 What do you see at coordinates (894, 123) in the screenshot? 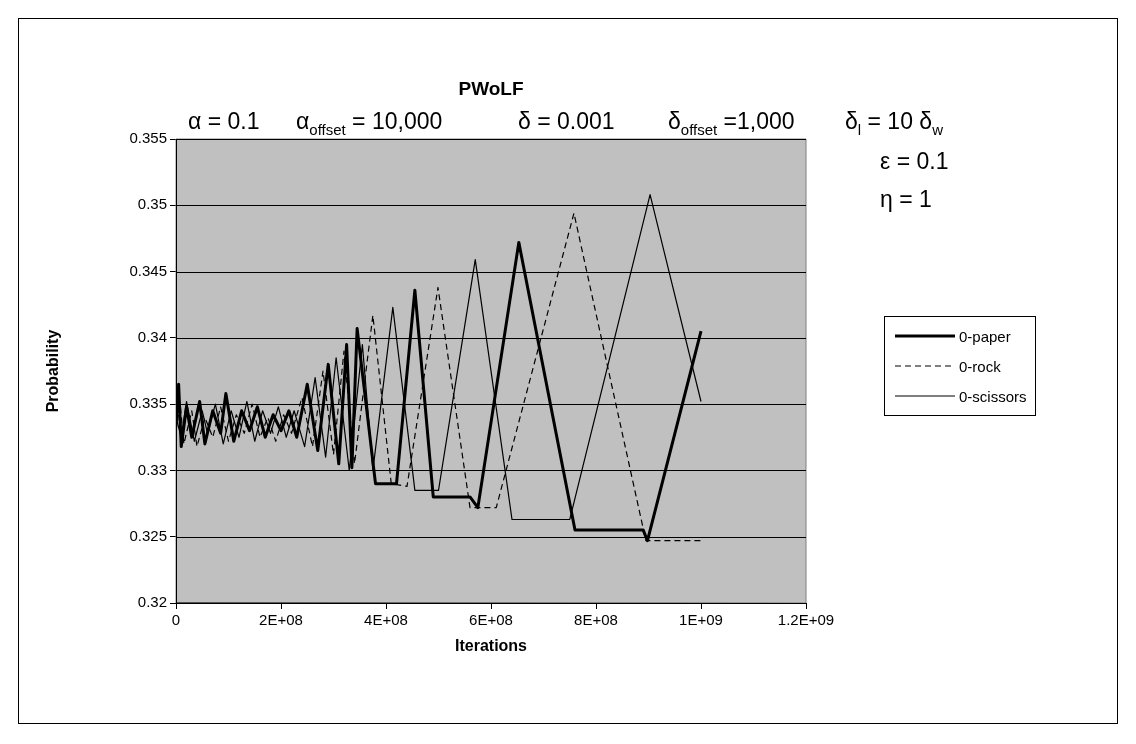
I see `text: δ$_{l}$ = 10 δ$_{w}$` at bounding box center [894, 123].